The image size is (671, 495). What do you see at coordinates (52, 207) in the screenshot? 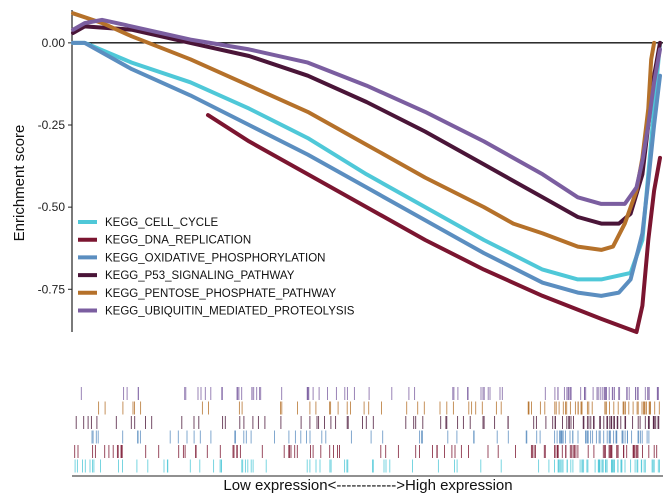
I see `y-tick-label: -0.50` at bounding box center [52, 207].